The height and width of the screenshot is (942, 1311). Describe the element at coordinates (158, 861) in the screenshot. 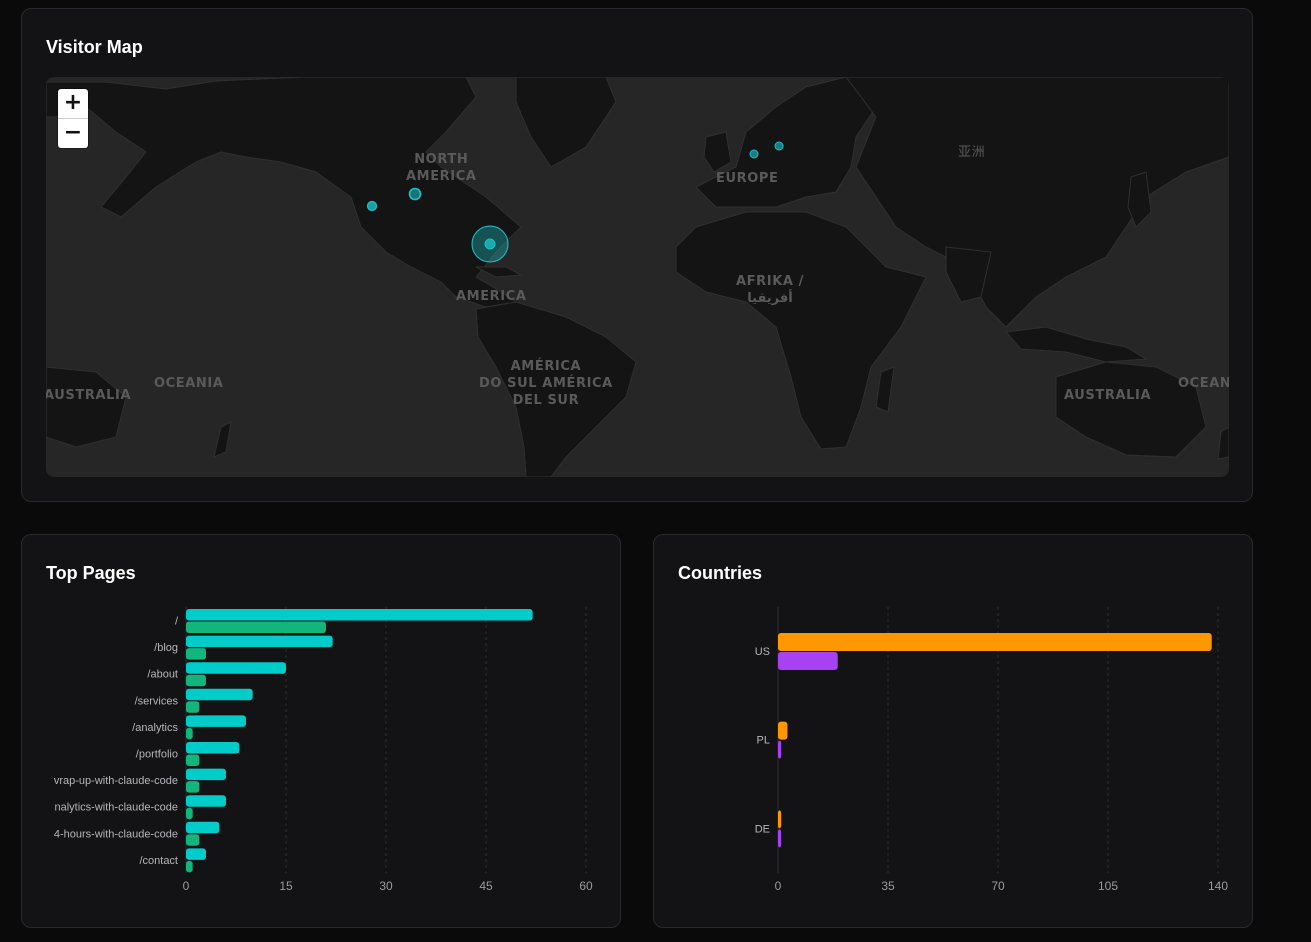

I see `category-label: /contact` at that location.